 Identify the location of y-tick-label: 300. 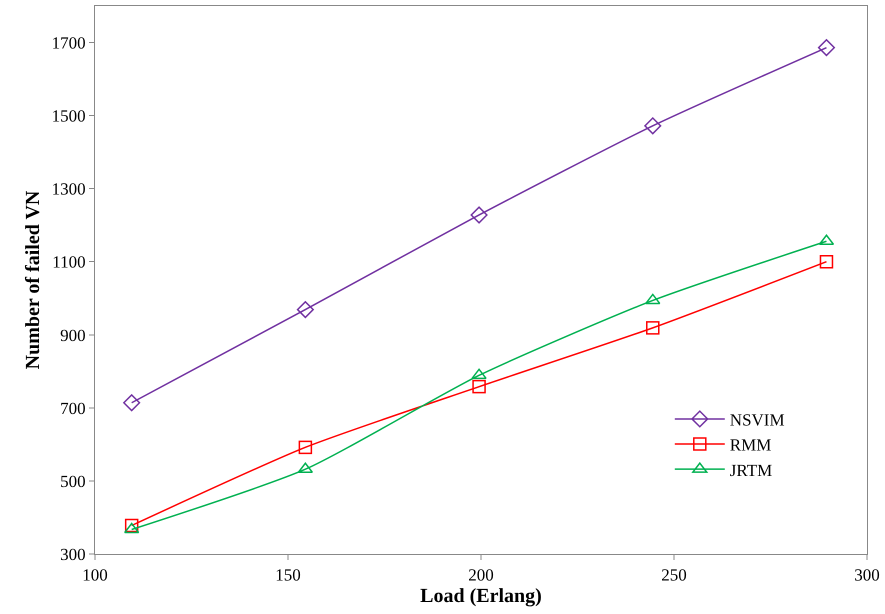
(73, 554).